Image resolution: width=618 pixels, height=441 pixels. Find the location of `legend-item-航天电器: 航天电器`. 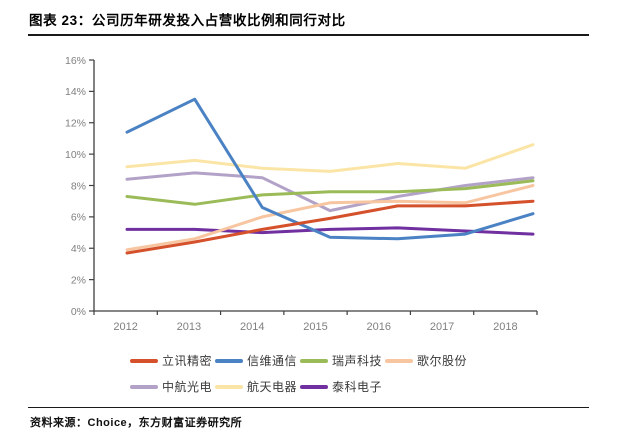

legend-item-航天电器: 航天电器 is located at coordinates (257, 386).